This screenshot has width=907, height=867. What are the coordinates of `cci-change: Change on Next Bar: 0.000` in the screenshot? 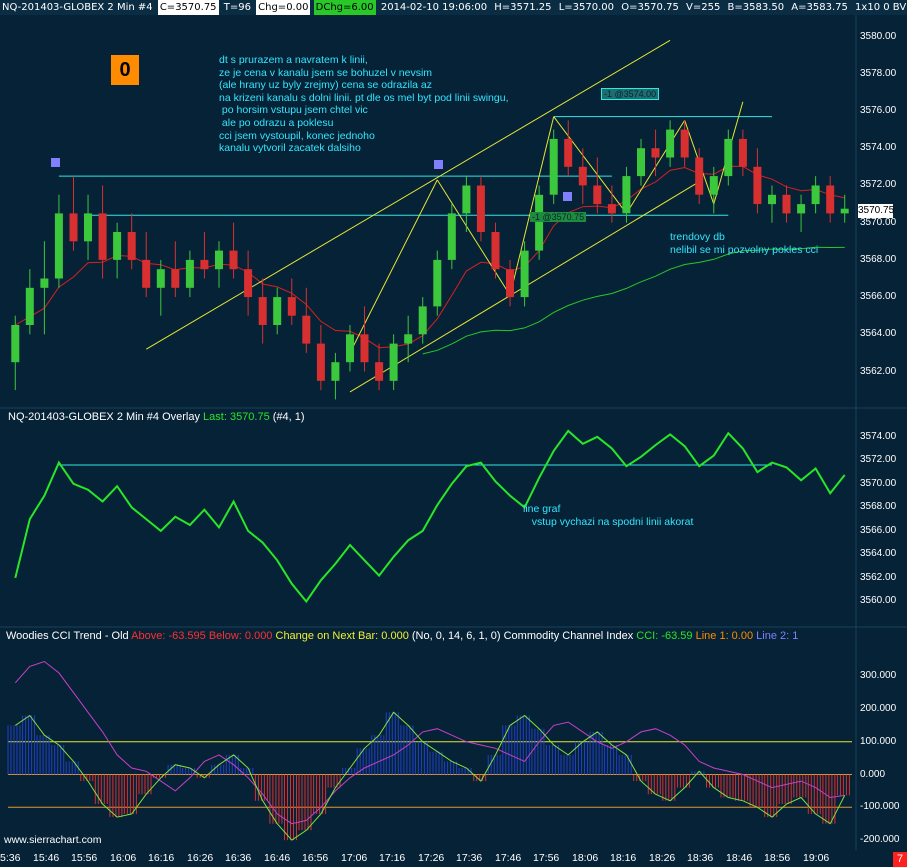 It's located at (342, 636).